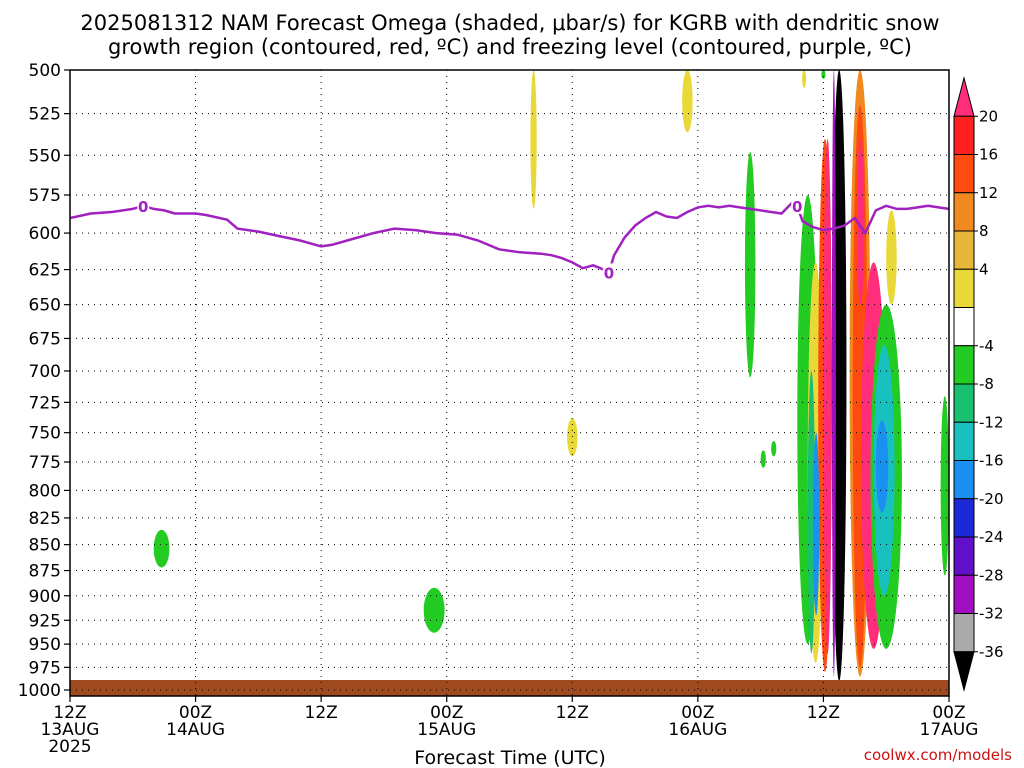 The image size is (1024, 768). What do you see at coordinates (446, 730) in the screenshot?
I see `x-tick-label: 15AUG` at bounding box center [446, 730].